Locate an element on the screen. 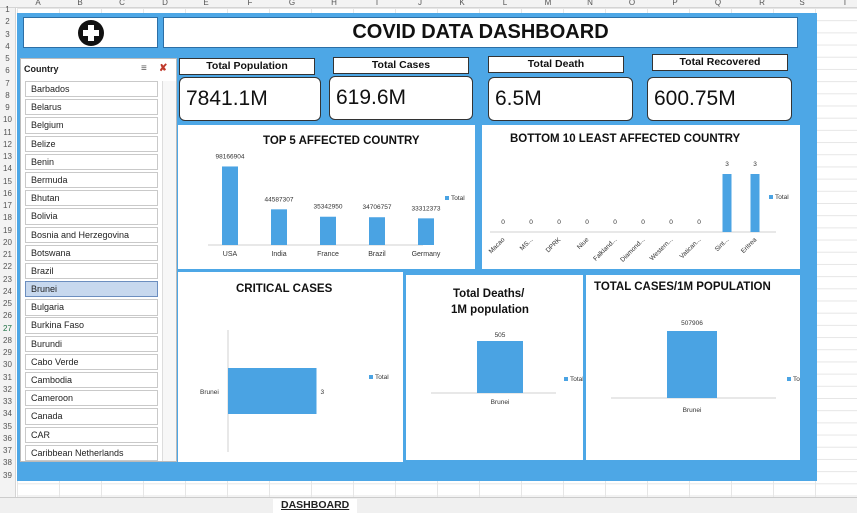 This screenshot has height=513, width=857. row-header: 24 is located at coordinates (7, 291).